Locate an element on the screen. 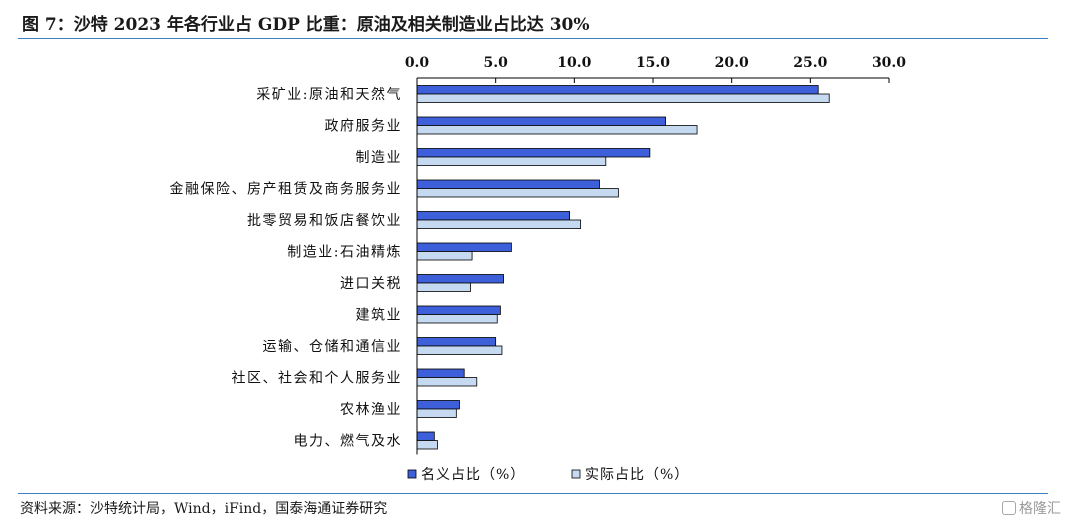 Image resolution: width=1080 pixels, height=527 pixels. category-label: 制造业 is located at coordinates (379, 158).